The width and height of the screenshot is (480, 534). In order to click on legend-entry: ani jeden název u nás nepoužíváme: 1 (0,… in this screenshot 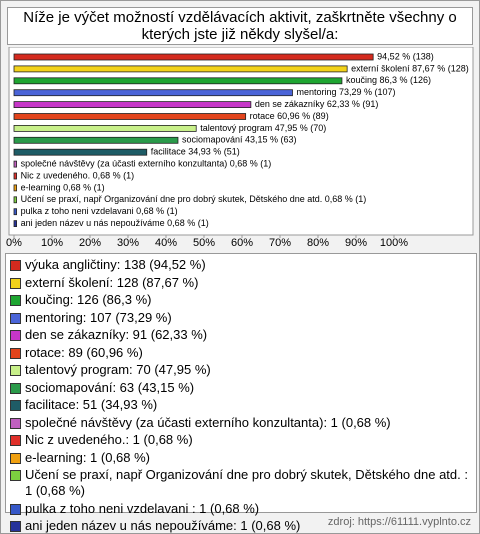, I will do `click(241, 525)`.